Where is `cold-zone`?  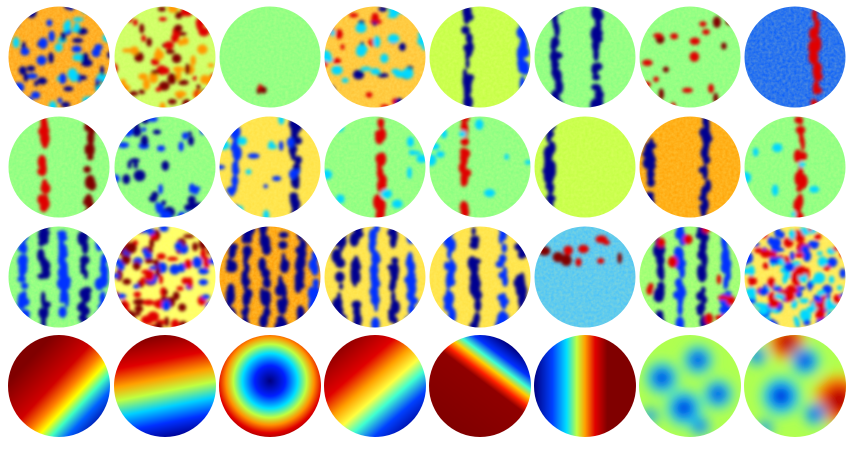 cold-zone is located at coordinates (662, 378).